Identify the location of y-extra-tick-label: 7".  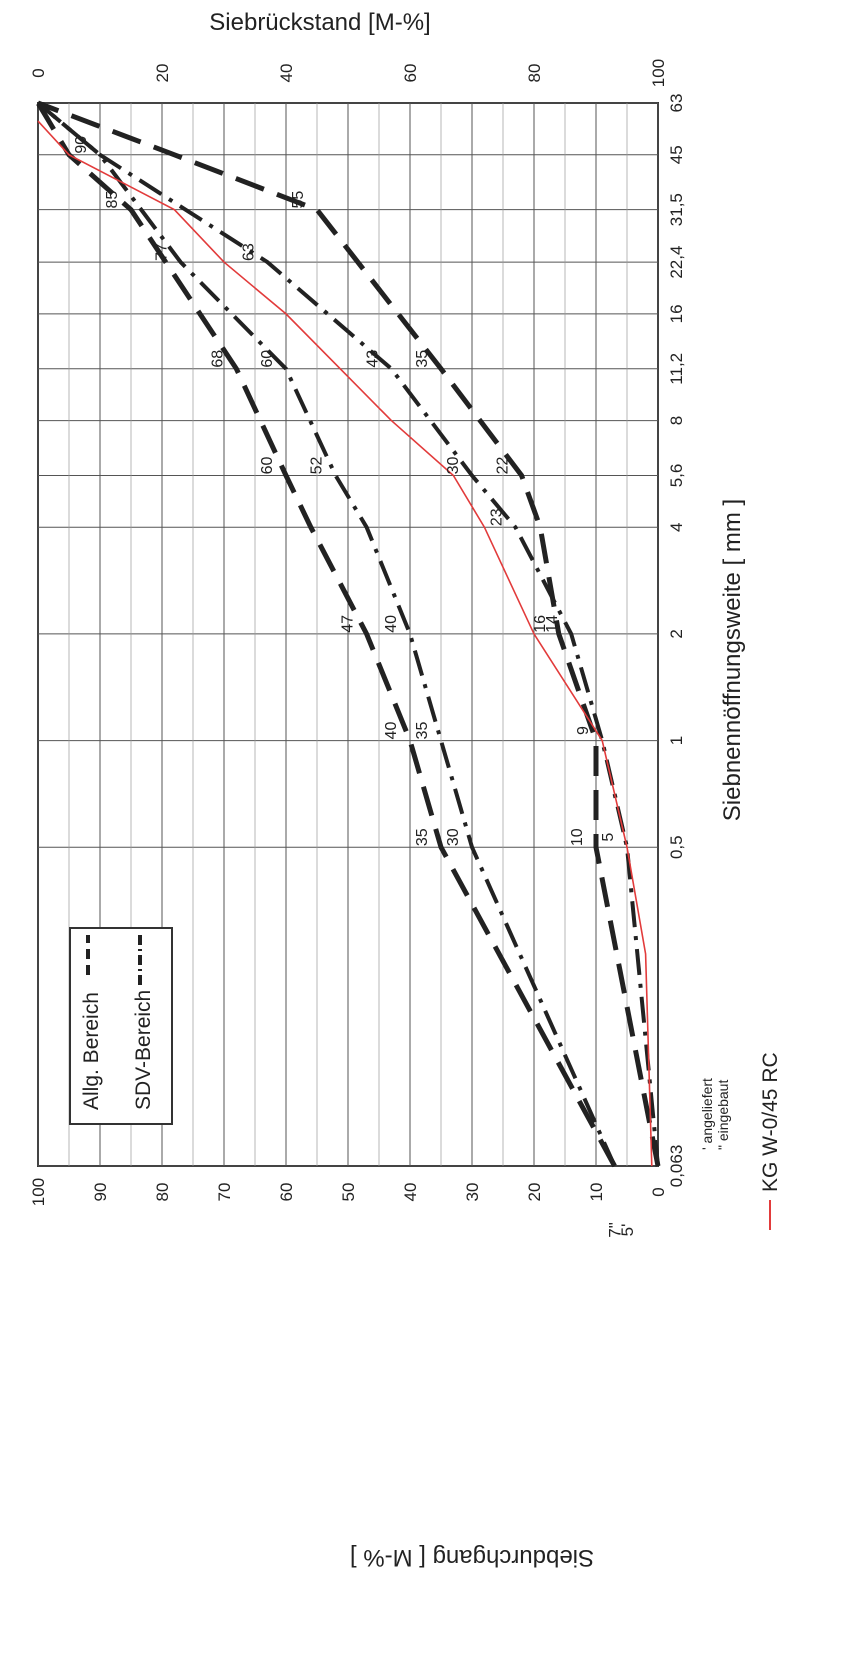
(615, 1230).